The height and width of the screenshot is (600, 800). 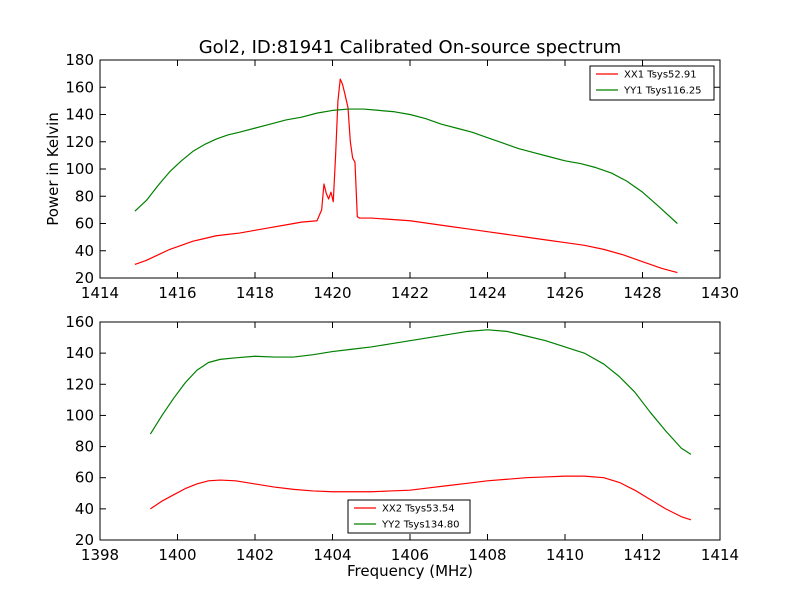 What do you see at coordinates (410, 293) in the screenshot?
I see `top-xtick-label: 1422` at bounding box center [410, 293].